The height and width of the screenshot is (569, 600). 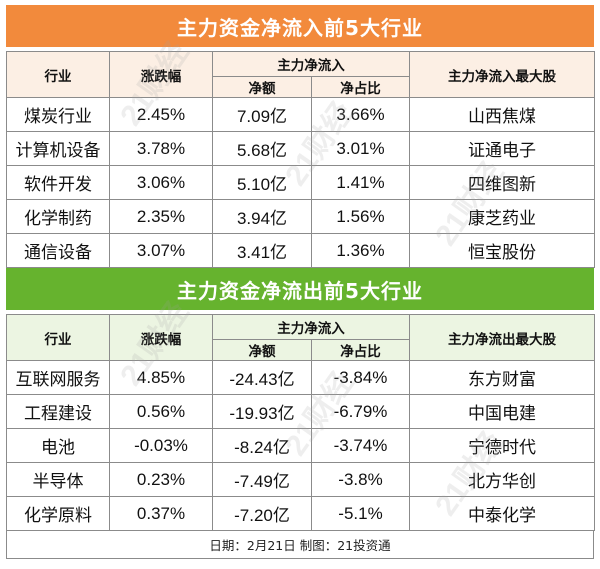 I want to click on ratio-cell: -5.1%, so click(x=360, y=513).